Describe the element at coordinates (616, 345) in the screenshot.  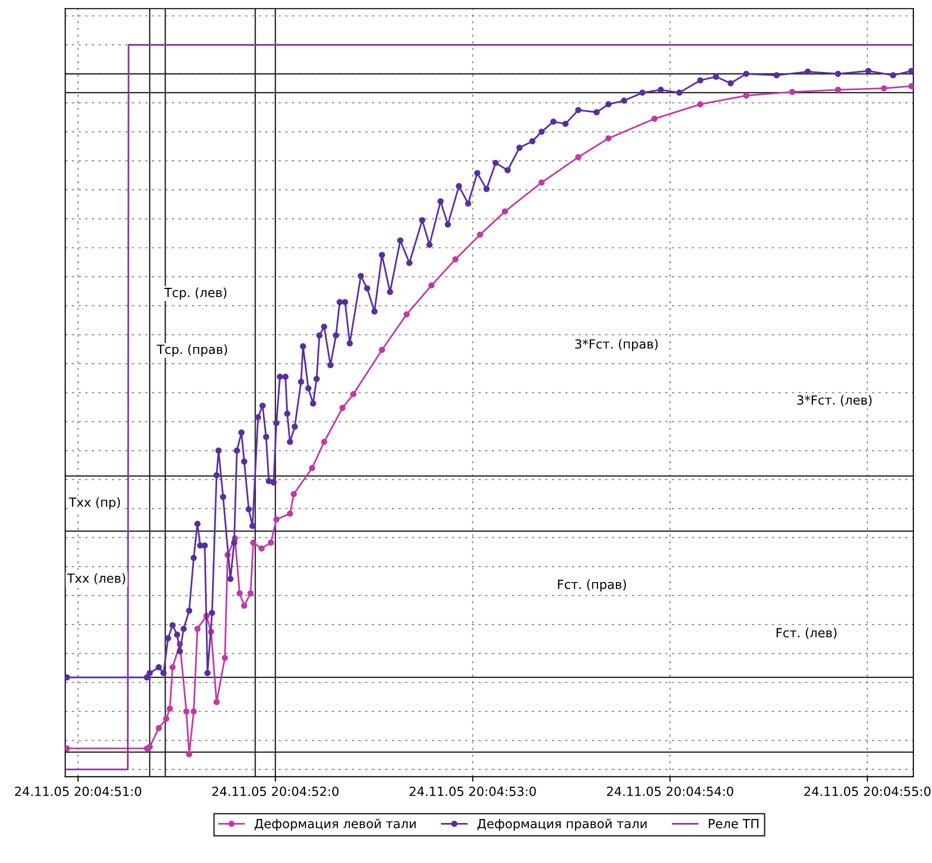
I see `annotation: 3*Fст. (прав)` at that location.